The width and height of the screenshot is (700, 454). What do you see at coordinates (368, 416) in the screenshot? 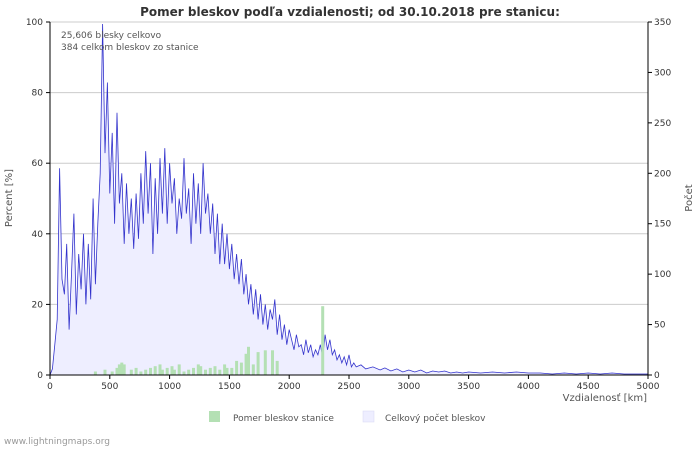
I see `legend-swatch-total` at bounding box center [368, 416].